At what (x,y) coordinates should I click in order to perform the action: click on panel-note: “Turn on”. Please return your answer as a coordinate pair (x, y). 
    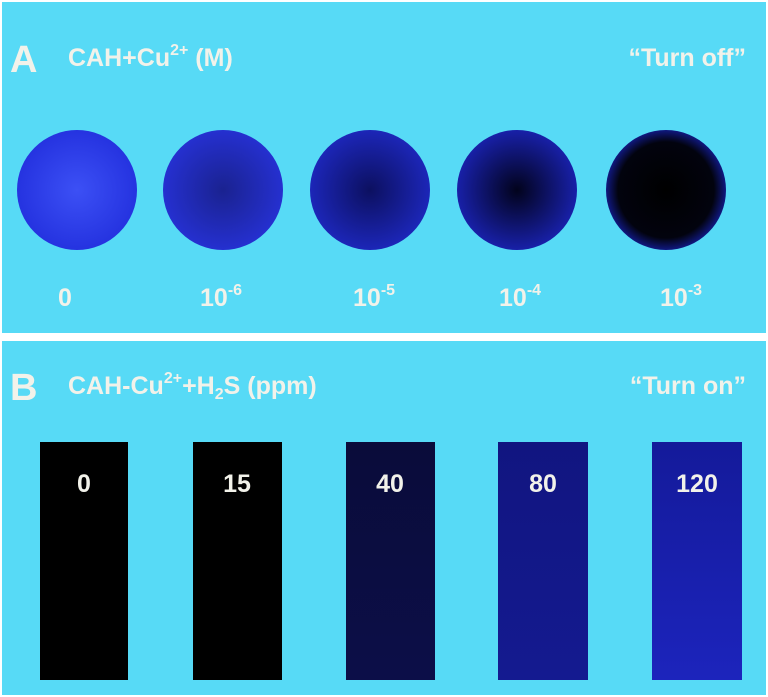
    Looking at the image, I should click on (688, 386).